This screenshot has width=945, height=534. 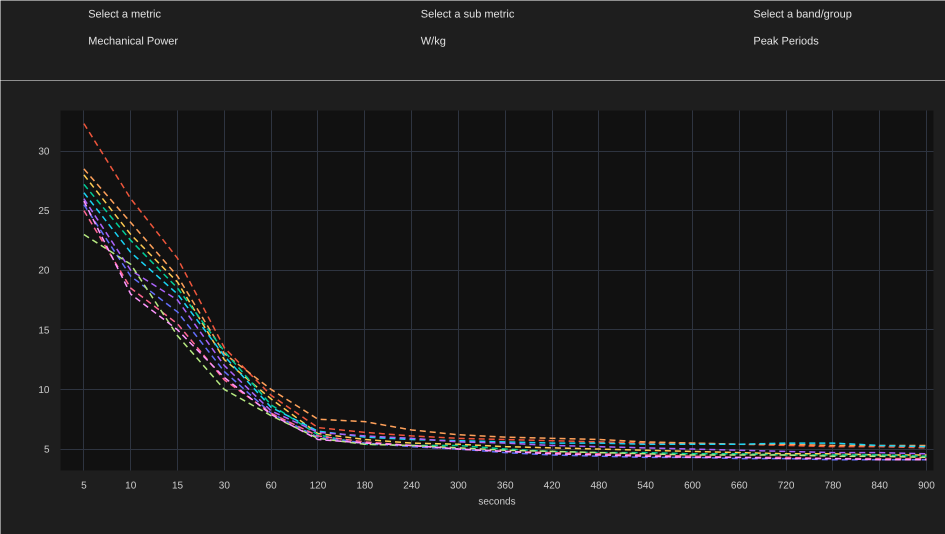 I want to click on x-tick-label: 840, so click(x=879, y=486).